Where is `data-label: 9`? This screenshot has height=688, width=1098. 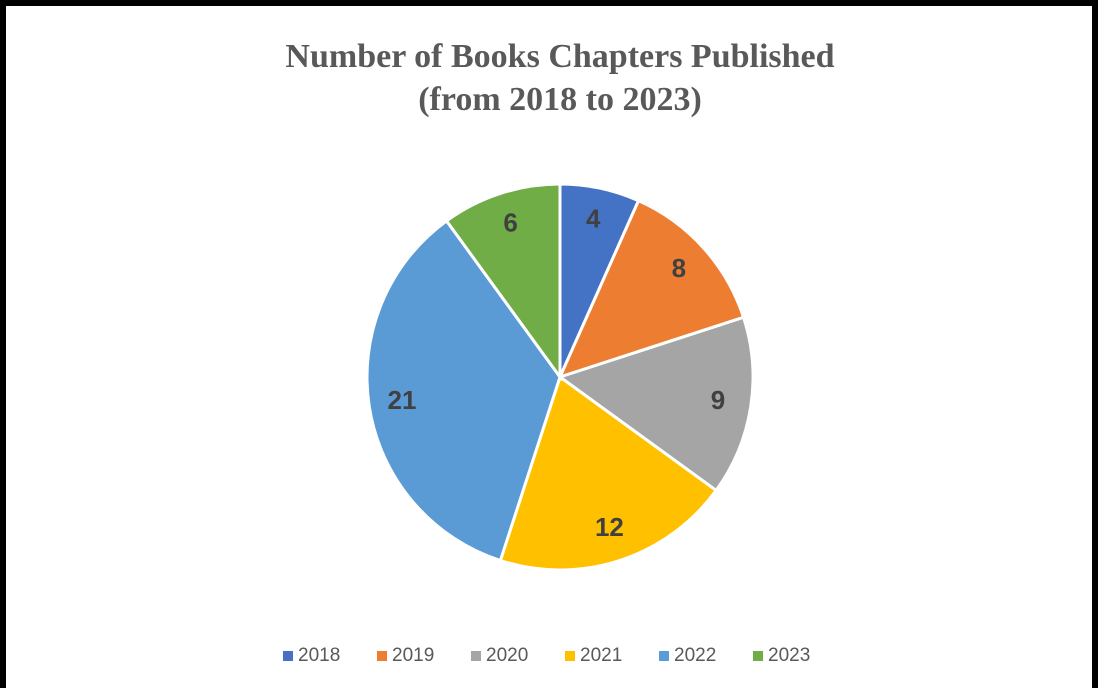
data-label: 9 is located at coordinates (718, 400).